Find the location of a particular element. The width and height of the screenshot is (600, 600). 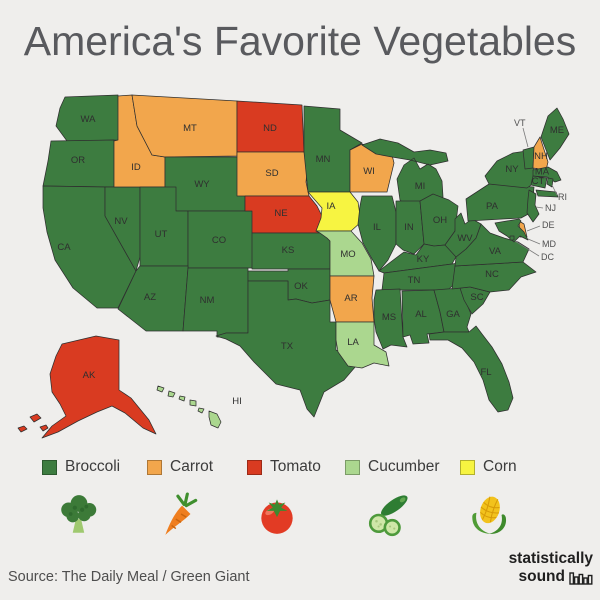

state-label-MN: MN is located at coordinates (323, 159).